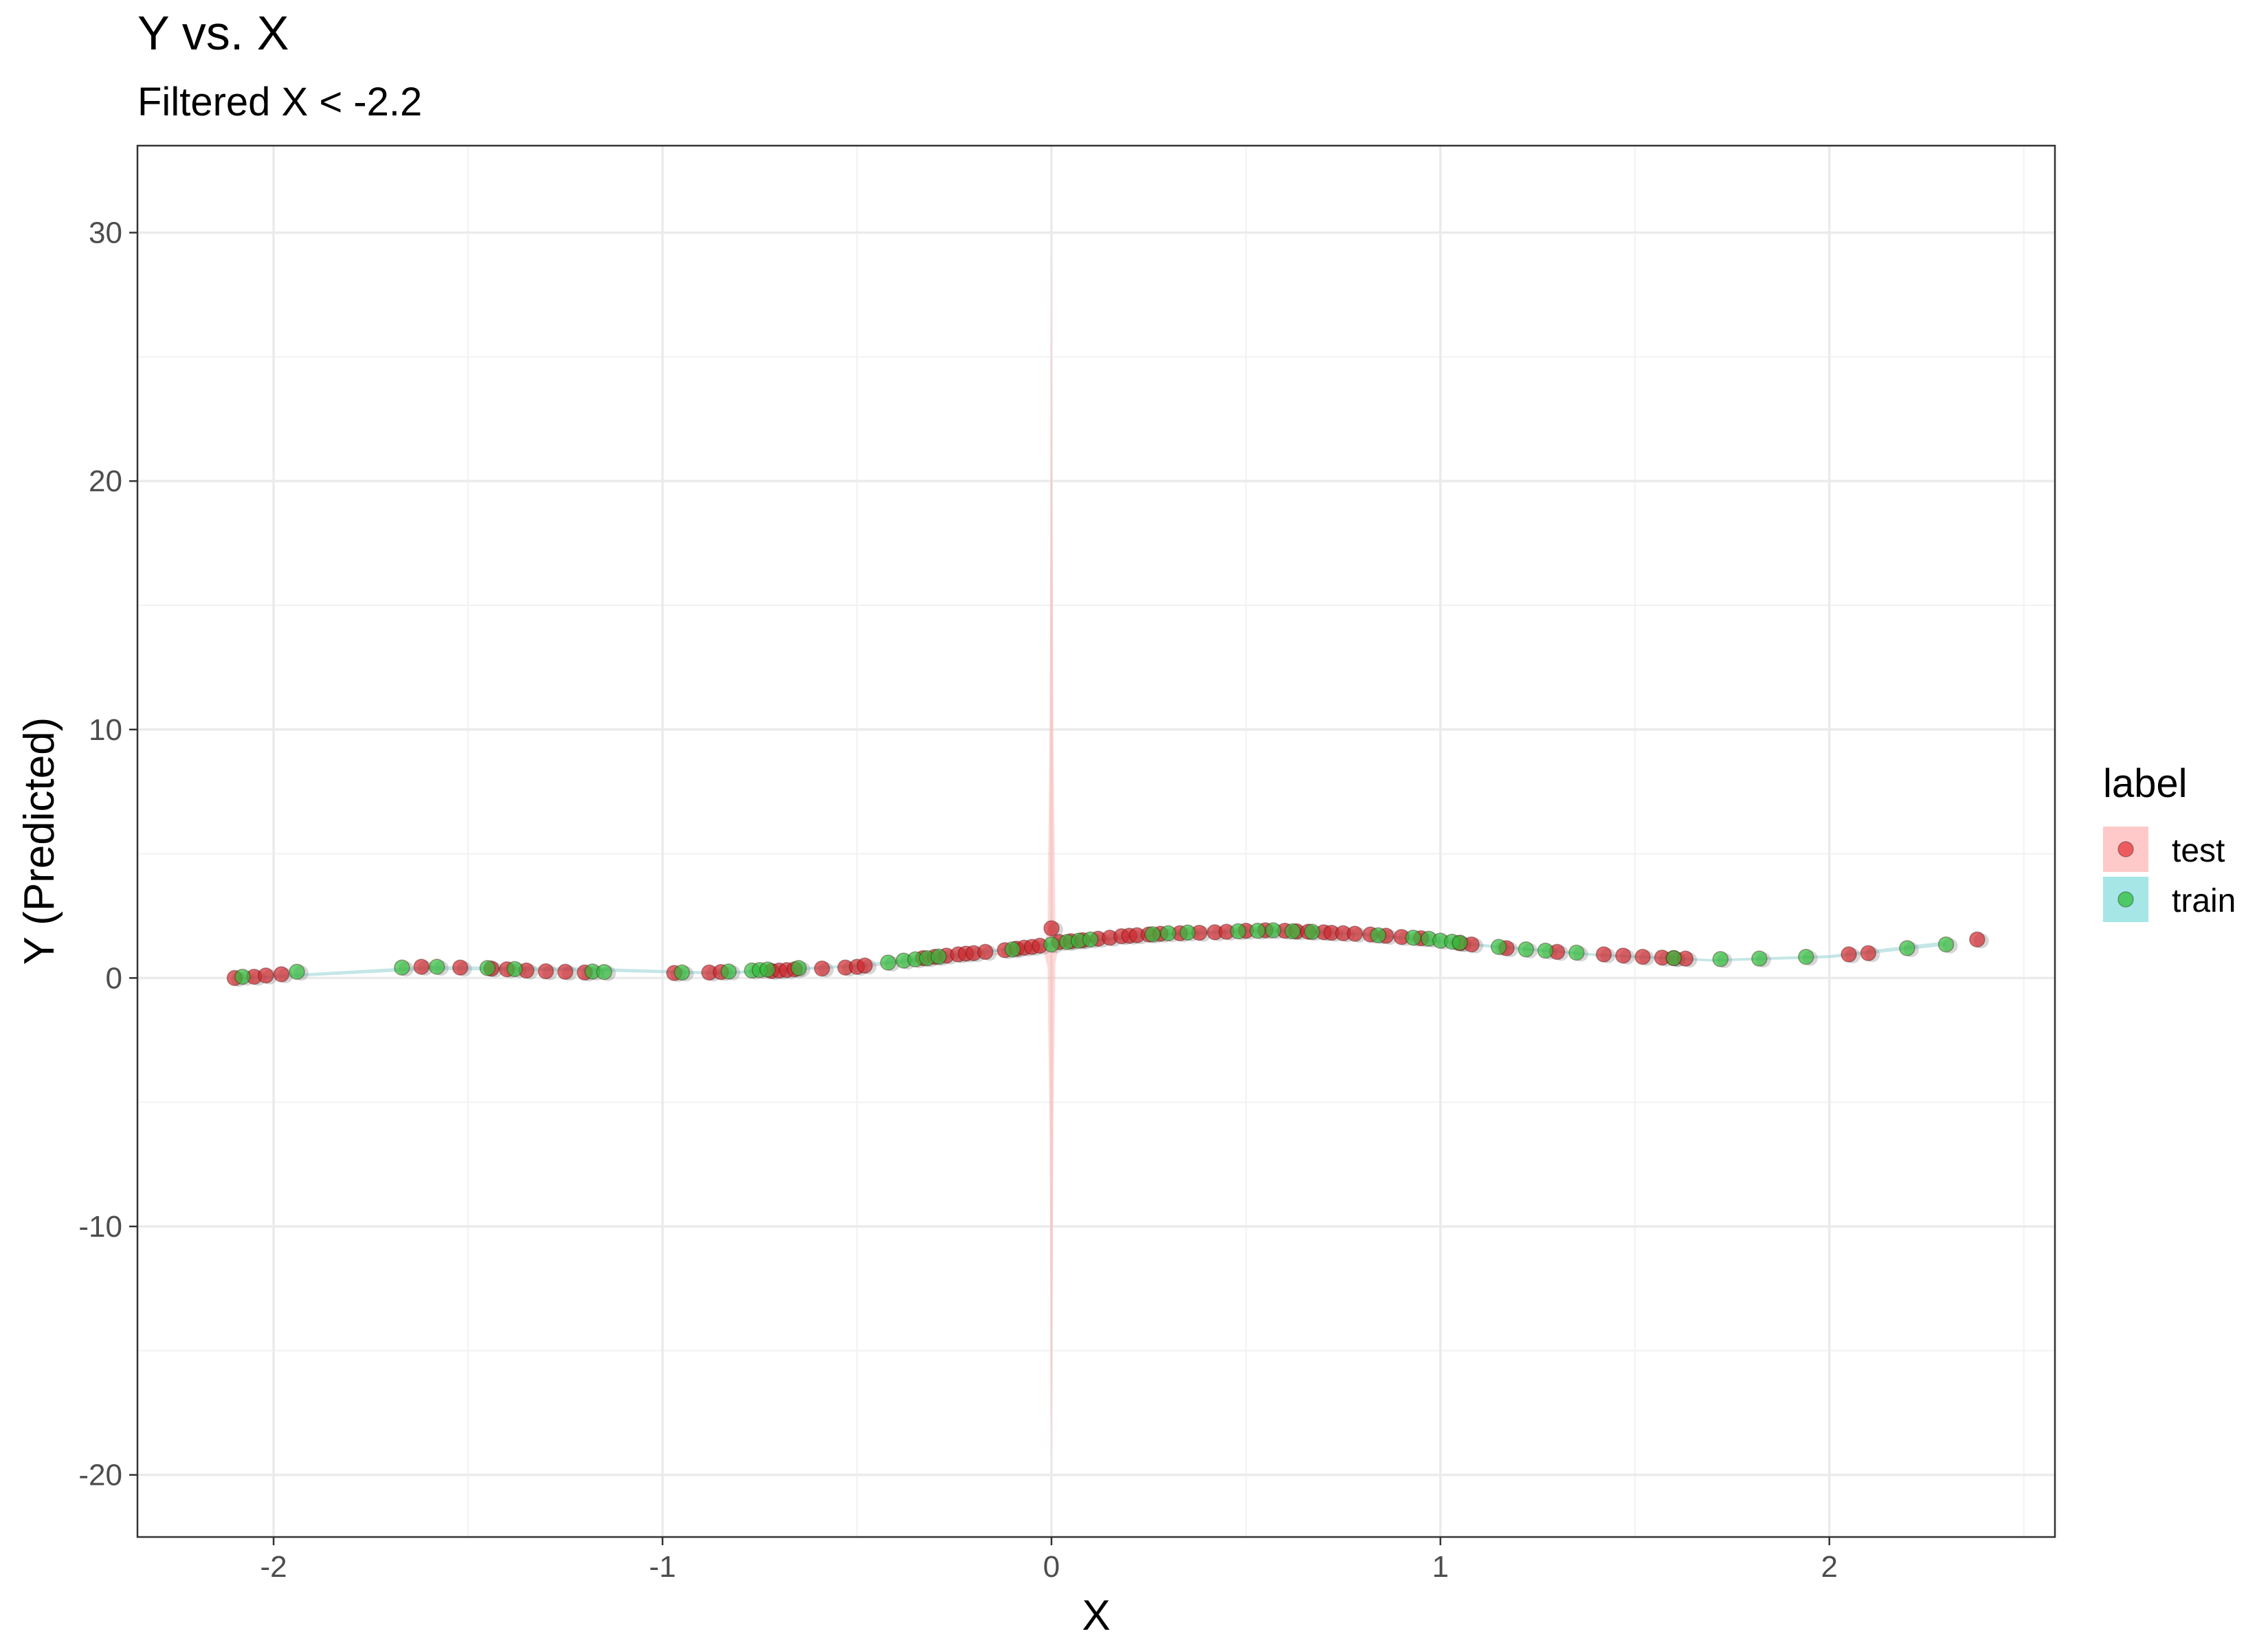 The height and width of the screenshot is (1649, 2268). Describe the element at coordinates (1107, 953) in the screenshot. I see `data-points` at that location.